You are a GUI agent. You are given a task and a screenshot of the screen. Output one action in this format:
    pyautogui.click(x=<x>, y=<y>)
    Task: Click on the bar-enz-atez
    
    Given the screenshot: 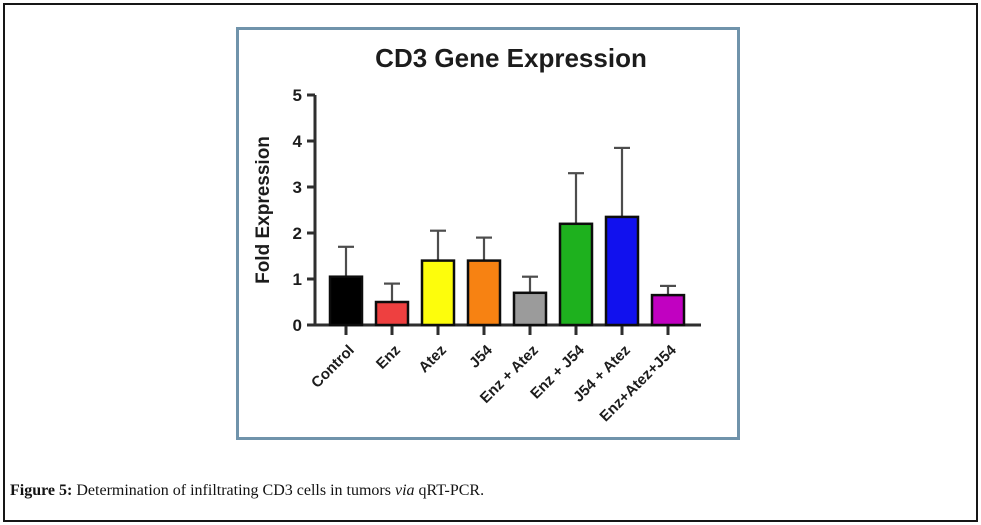 What is the action you would take?
    pyautogui.click(x=530, y=309)
    